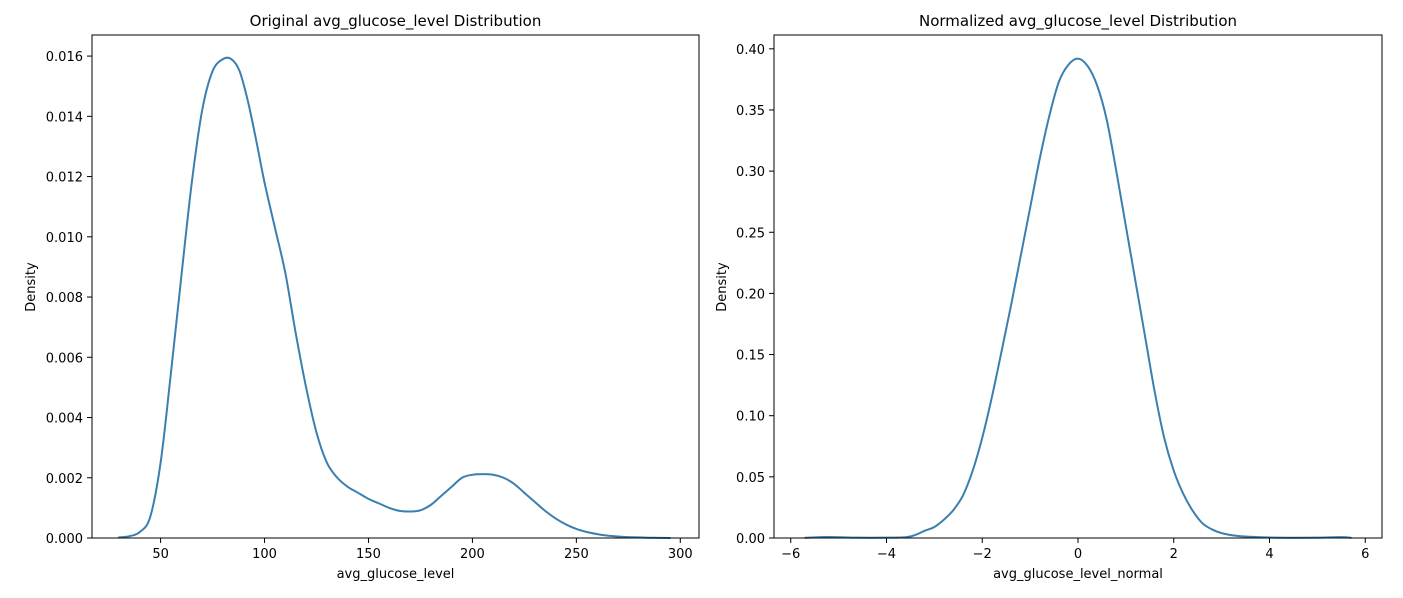  What do you see at coordinates (64, 238) in the screenshot?
I see `y-tick-label: 0.010` at bounding box center [64, 238].